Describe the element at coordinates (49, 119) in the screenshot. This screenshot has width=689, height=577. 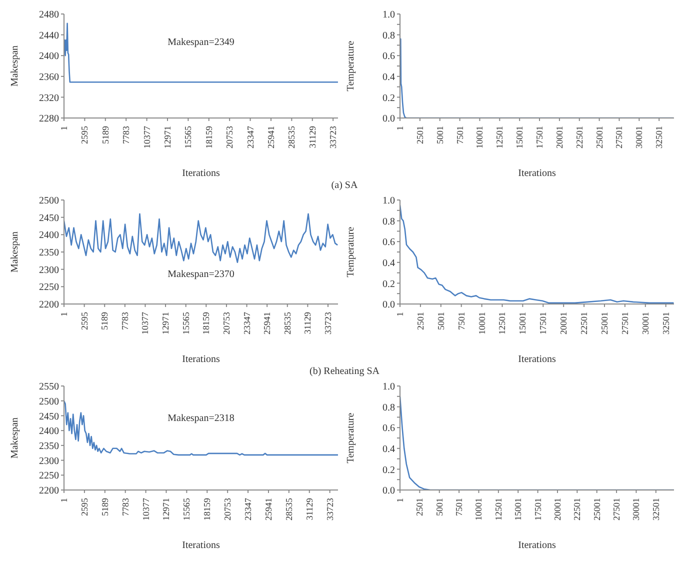
I see `y-tick-label: 2280` at that location.